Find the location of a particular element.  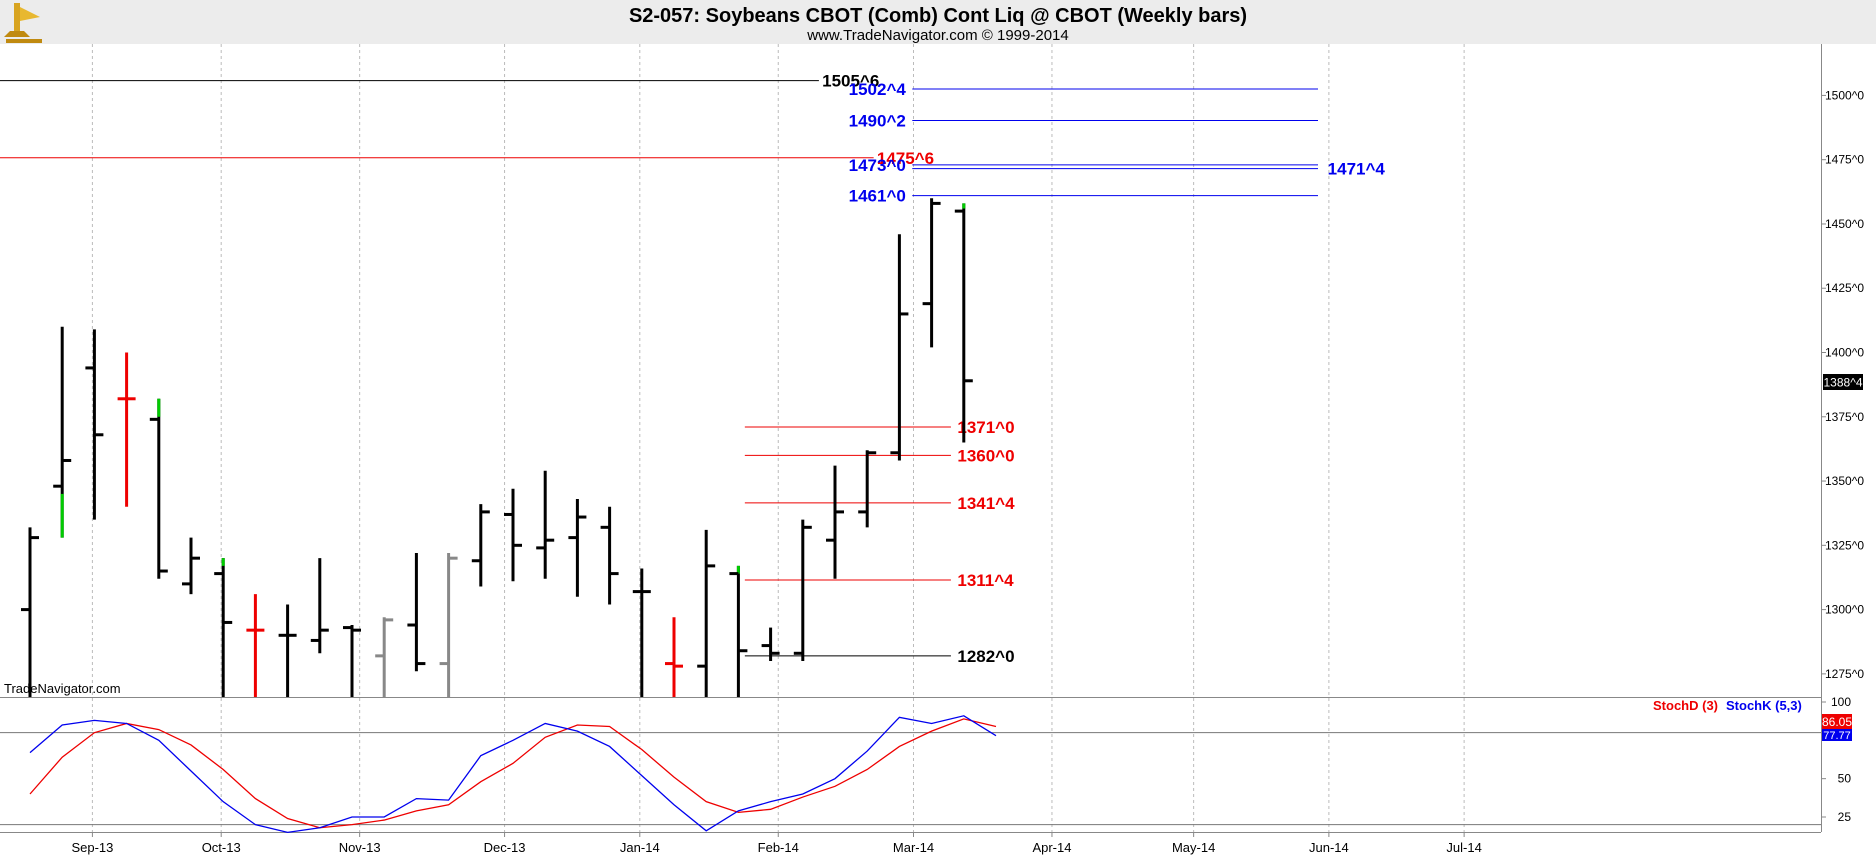

stoch-d-value-box is located at coordinates (1837, 721).